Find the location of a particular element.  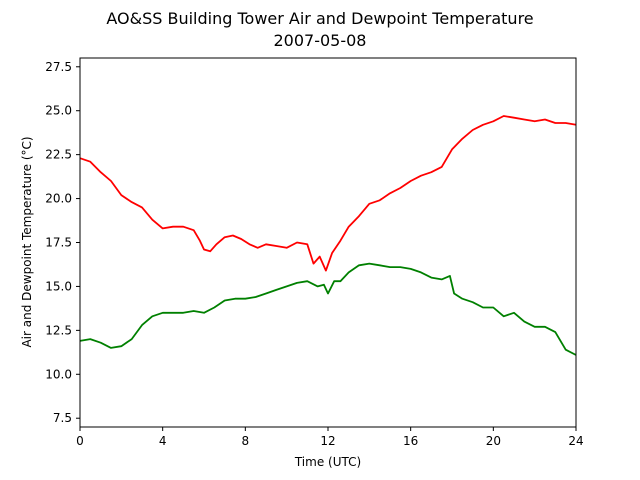

x-tick-label: 12 is located at coordinates (327, 441).